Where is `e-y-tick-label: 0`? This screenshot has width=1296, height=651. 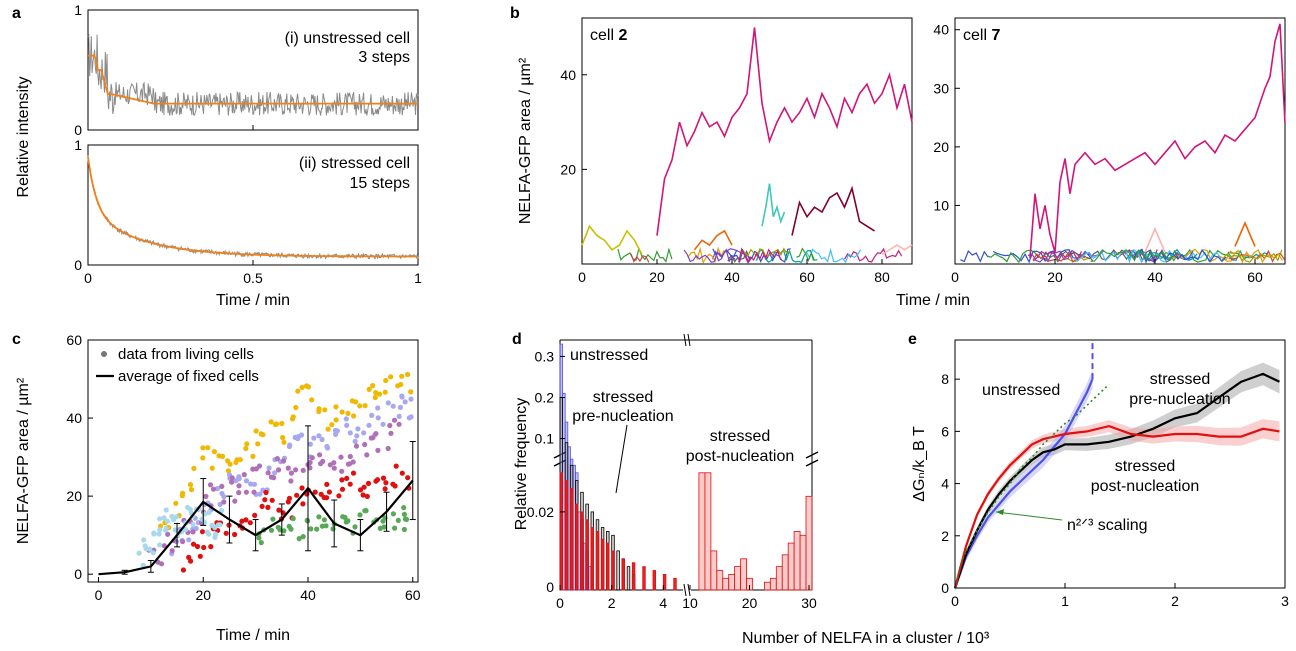 e-y-tick-label: 0 is located at coordinates (945, 588).